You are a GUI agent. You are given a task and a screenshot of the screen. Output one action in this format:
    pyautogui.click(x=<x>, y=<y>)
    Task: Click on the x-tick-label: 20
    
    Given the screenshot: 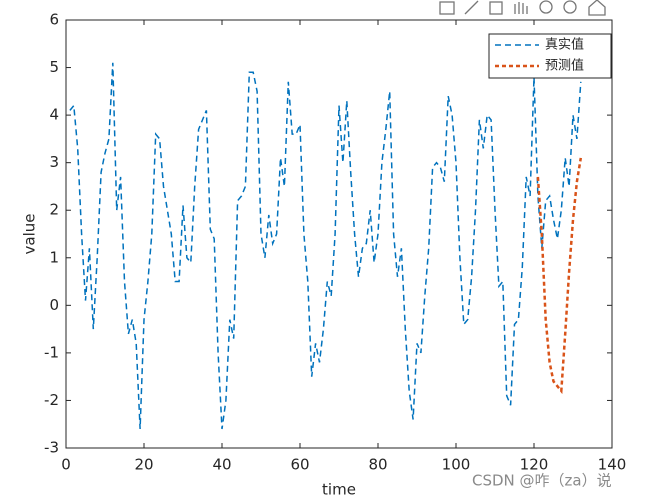 What is the action you would take?
    pyautogui.click(x=143, y=465)
    